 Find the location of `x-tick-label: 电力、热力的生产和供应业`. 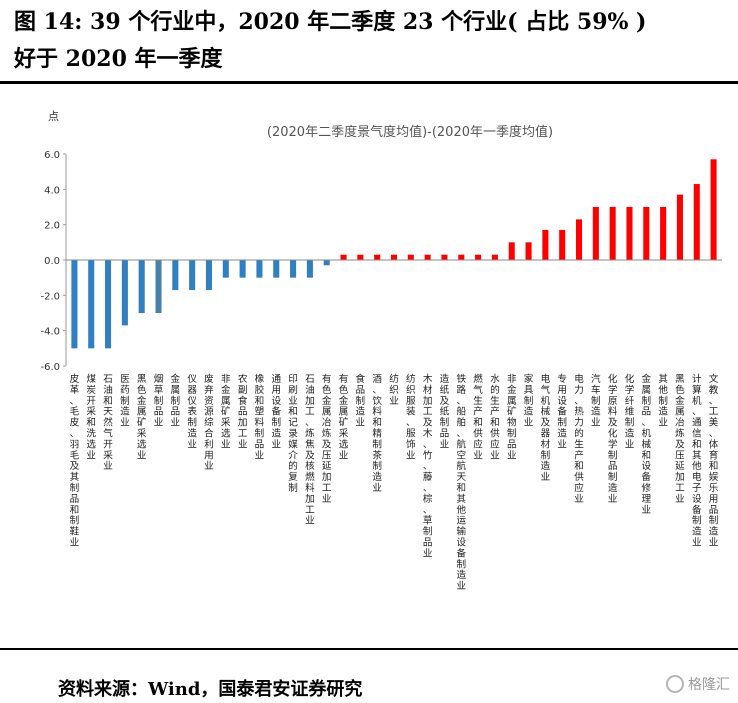

x-tick-label: 电力、热力的生产和供应业 is located at coordinates (579, 439).